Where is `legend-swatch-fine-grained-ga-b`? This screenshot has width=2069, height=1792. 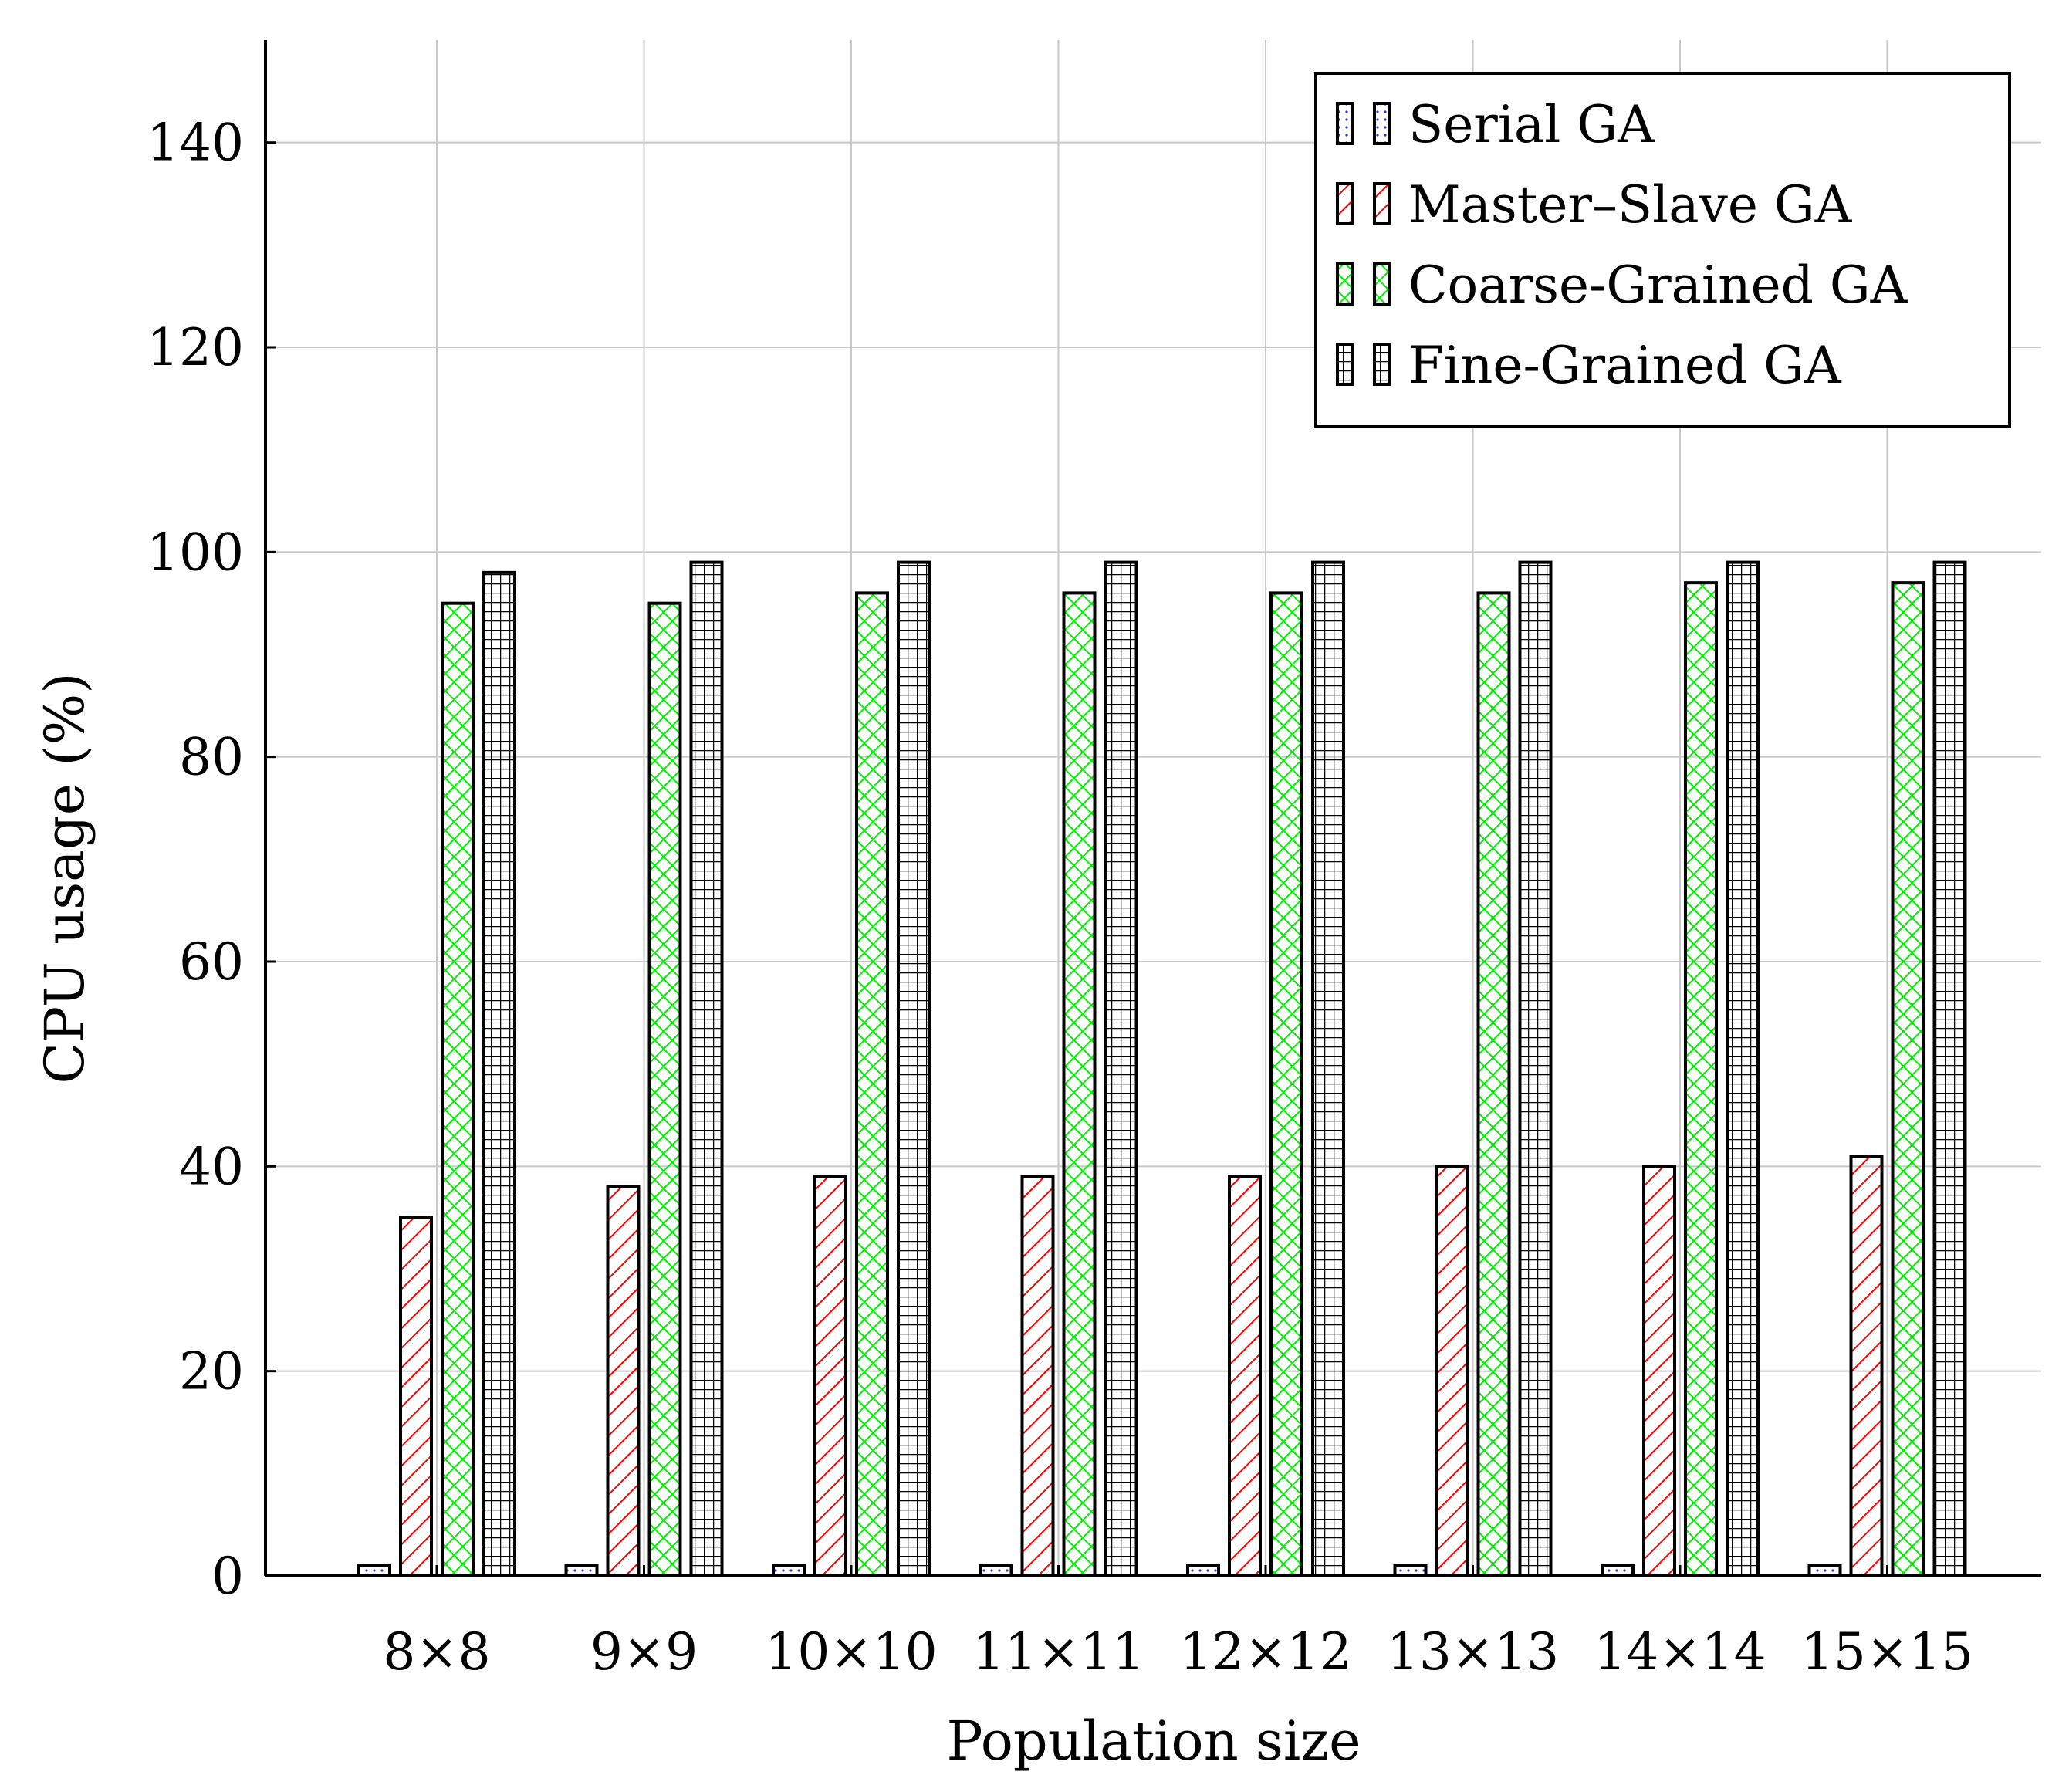
legend-swatch-fine-grained-ga-b is located at coordinates (1382, 364).